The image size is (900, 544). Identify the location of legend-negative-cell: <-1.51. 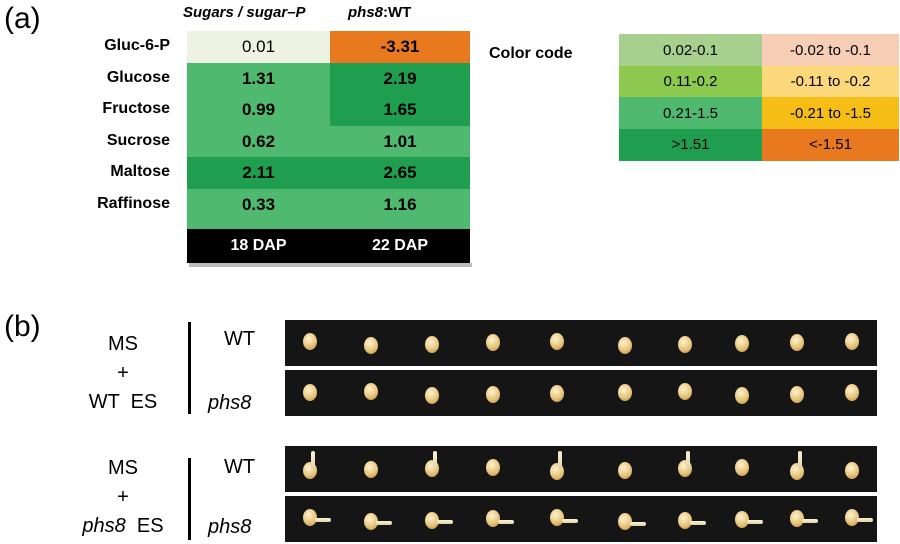
(830, 144).